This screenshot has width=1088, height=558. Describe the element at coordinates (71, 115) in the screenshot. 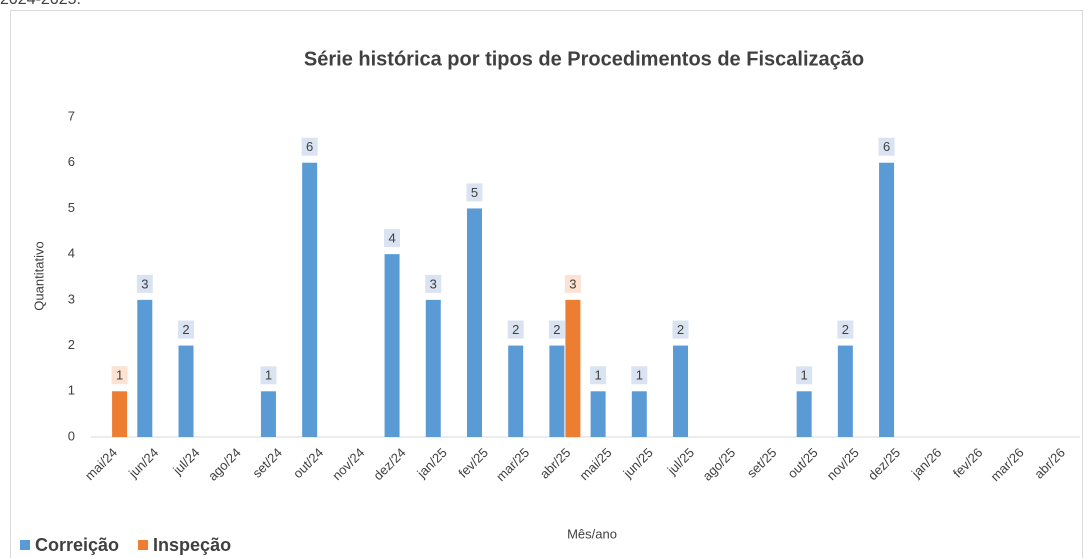

I see `y-tick-label: 7` at that location.